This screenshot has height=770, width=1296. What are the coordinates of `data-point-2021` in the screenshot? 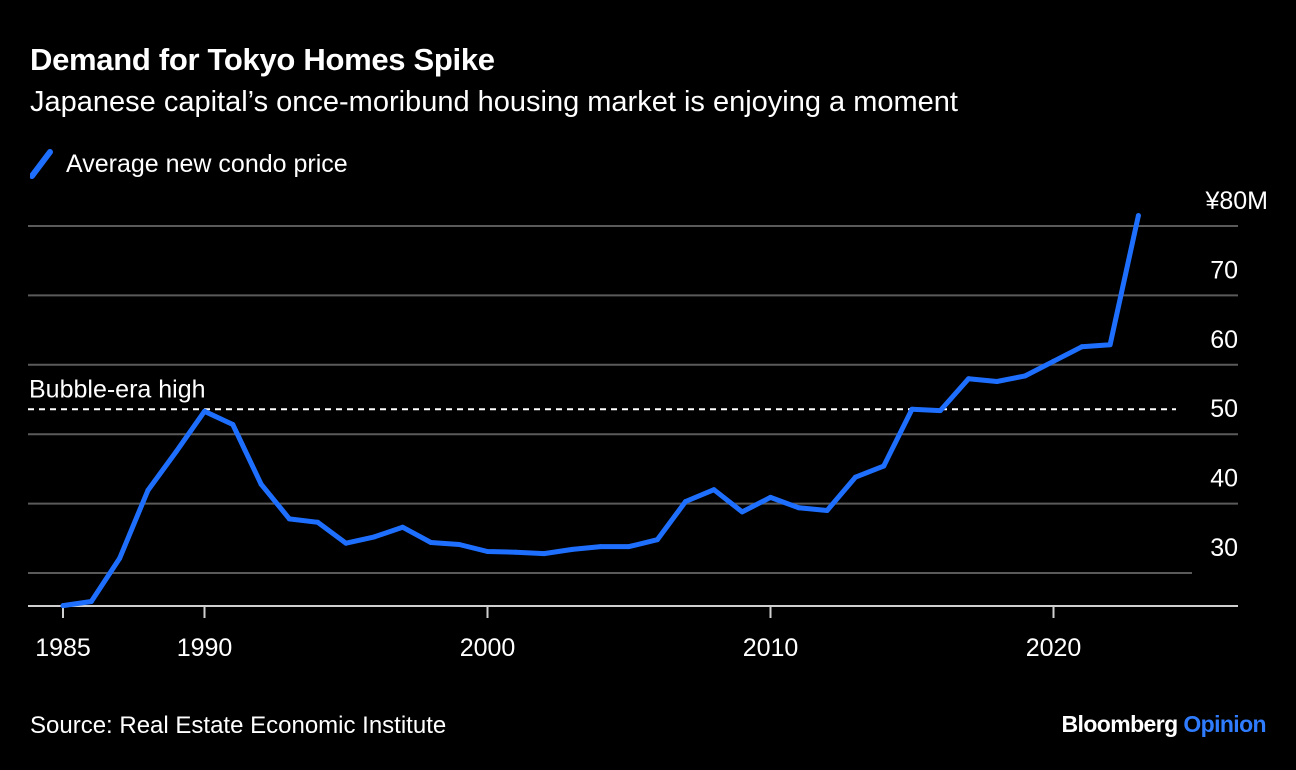 It's located at (1082, 347).